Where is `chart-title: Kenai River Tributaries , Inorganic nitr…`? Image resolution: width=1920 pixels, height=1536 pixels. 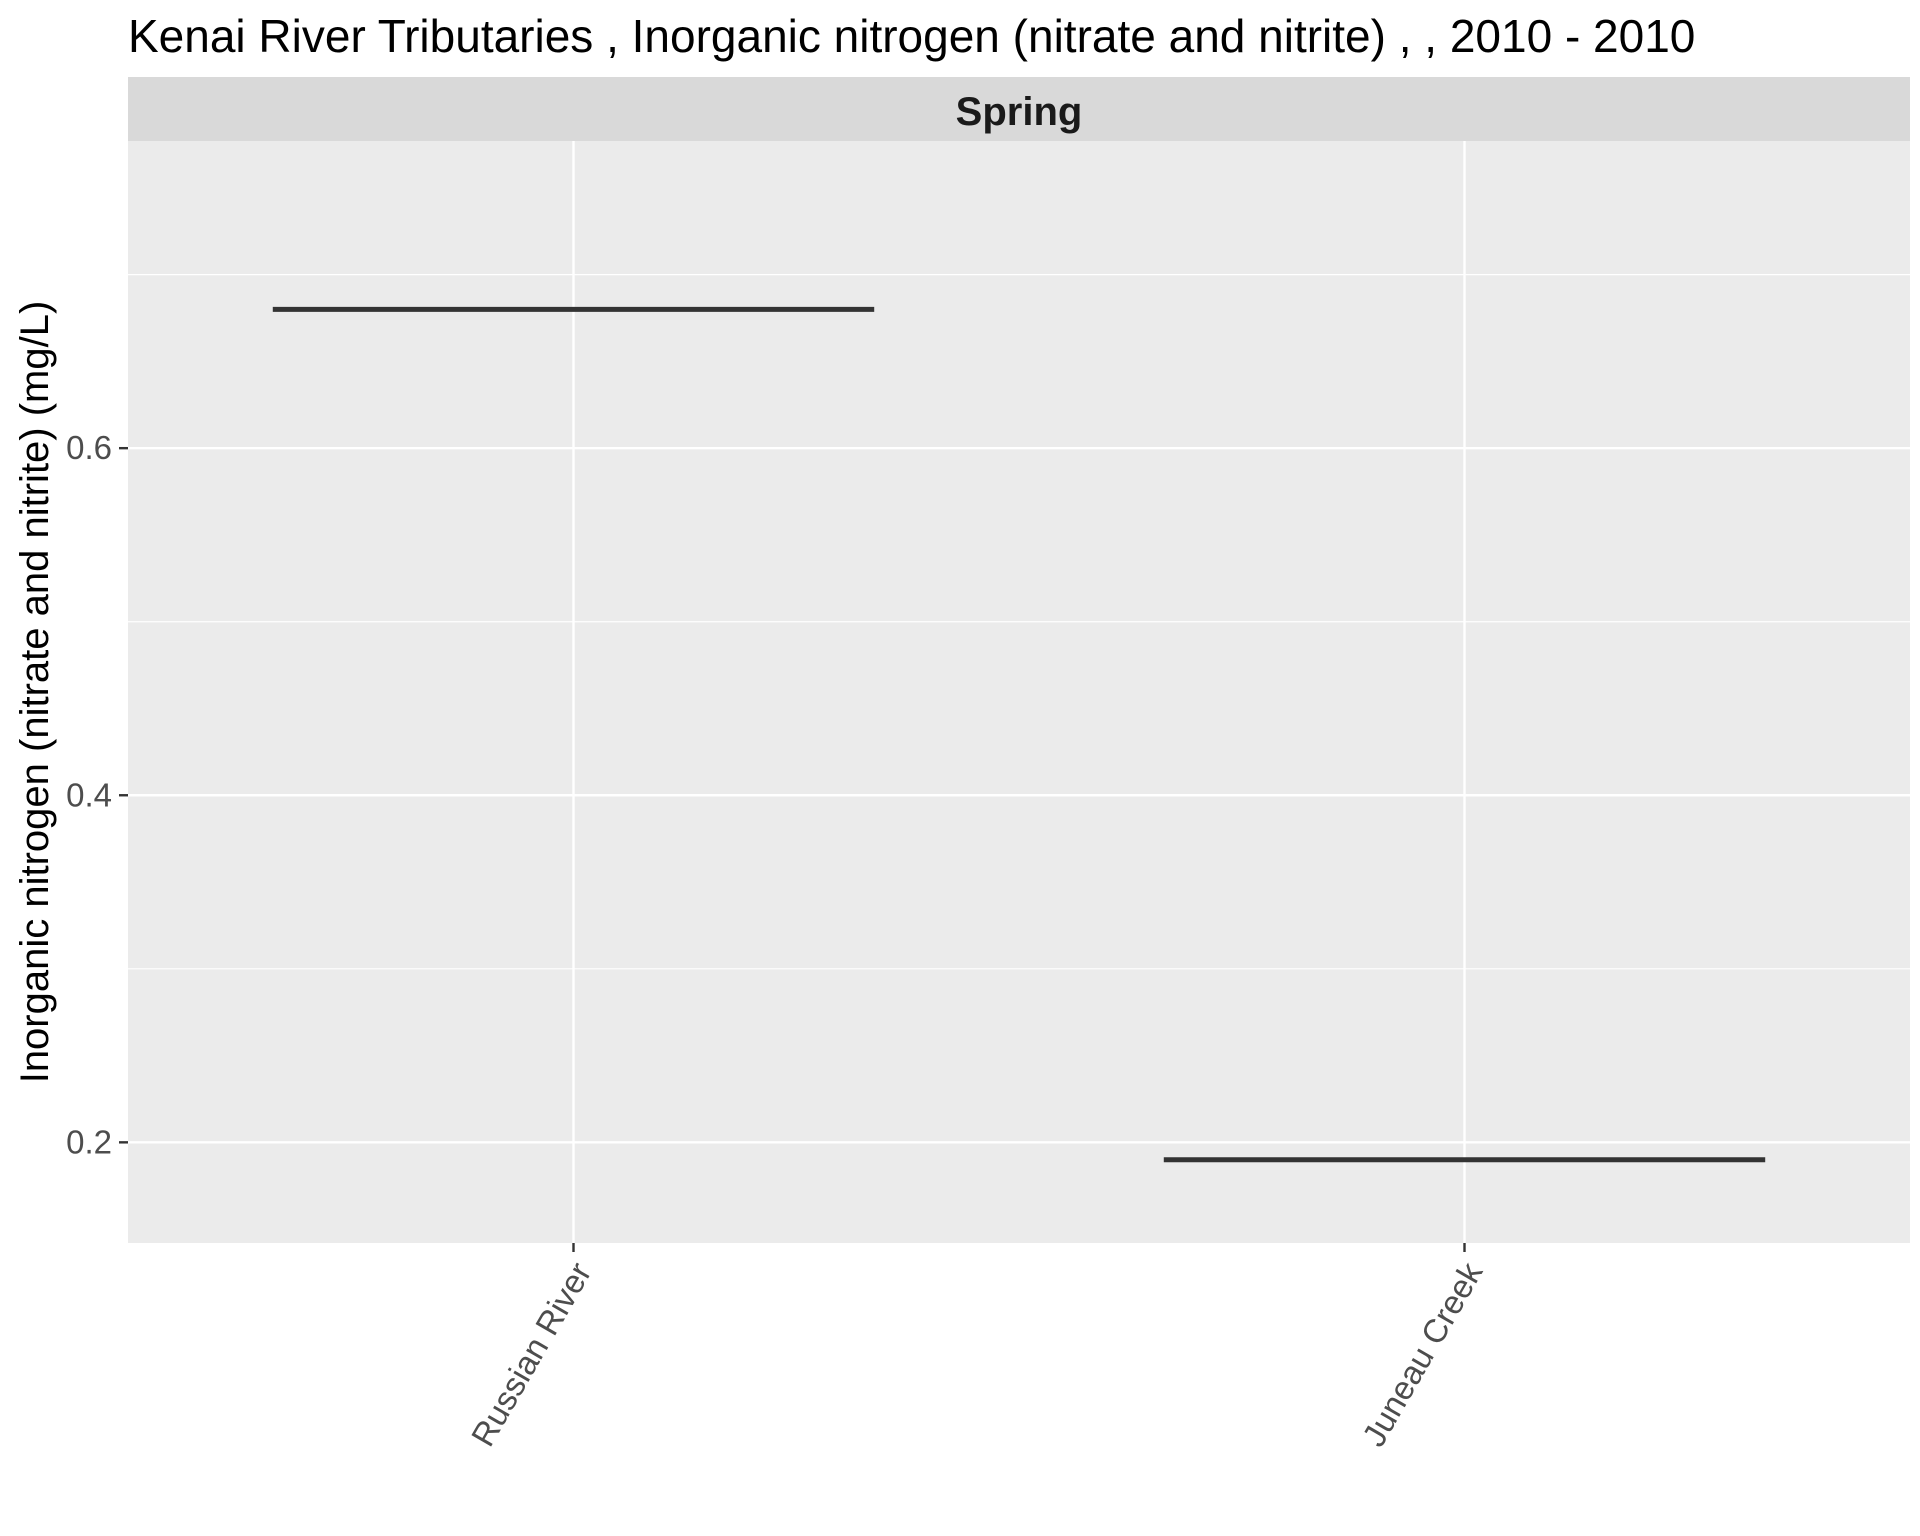 chart-title: Kenai River Tributaries , Inorganic nitr… is located at coordinates (911, 36).